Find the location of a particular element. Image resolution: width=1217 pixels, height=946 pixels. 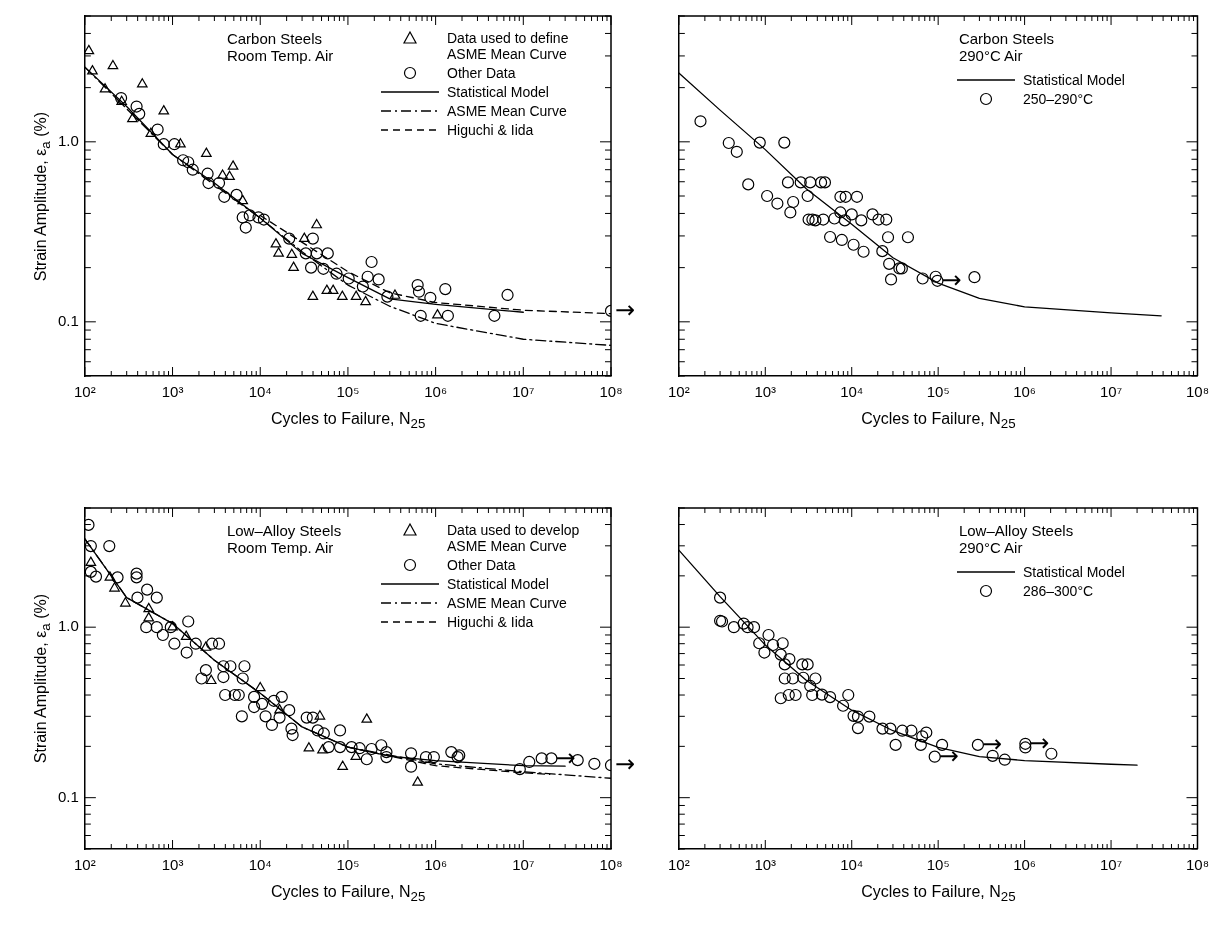

annotation: Carbon Steels Room Temp. Air is located at coordinates (280, 47).